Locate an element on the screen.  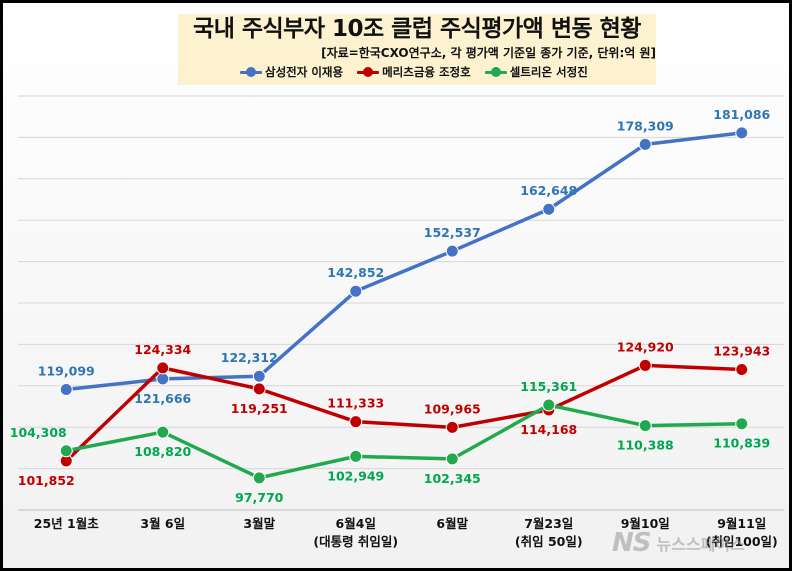
chart-legend: 삼성전자 이재용 메리츠금융 조정호 셀트리온 서정진 is located at coordinates (414, 72).